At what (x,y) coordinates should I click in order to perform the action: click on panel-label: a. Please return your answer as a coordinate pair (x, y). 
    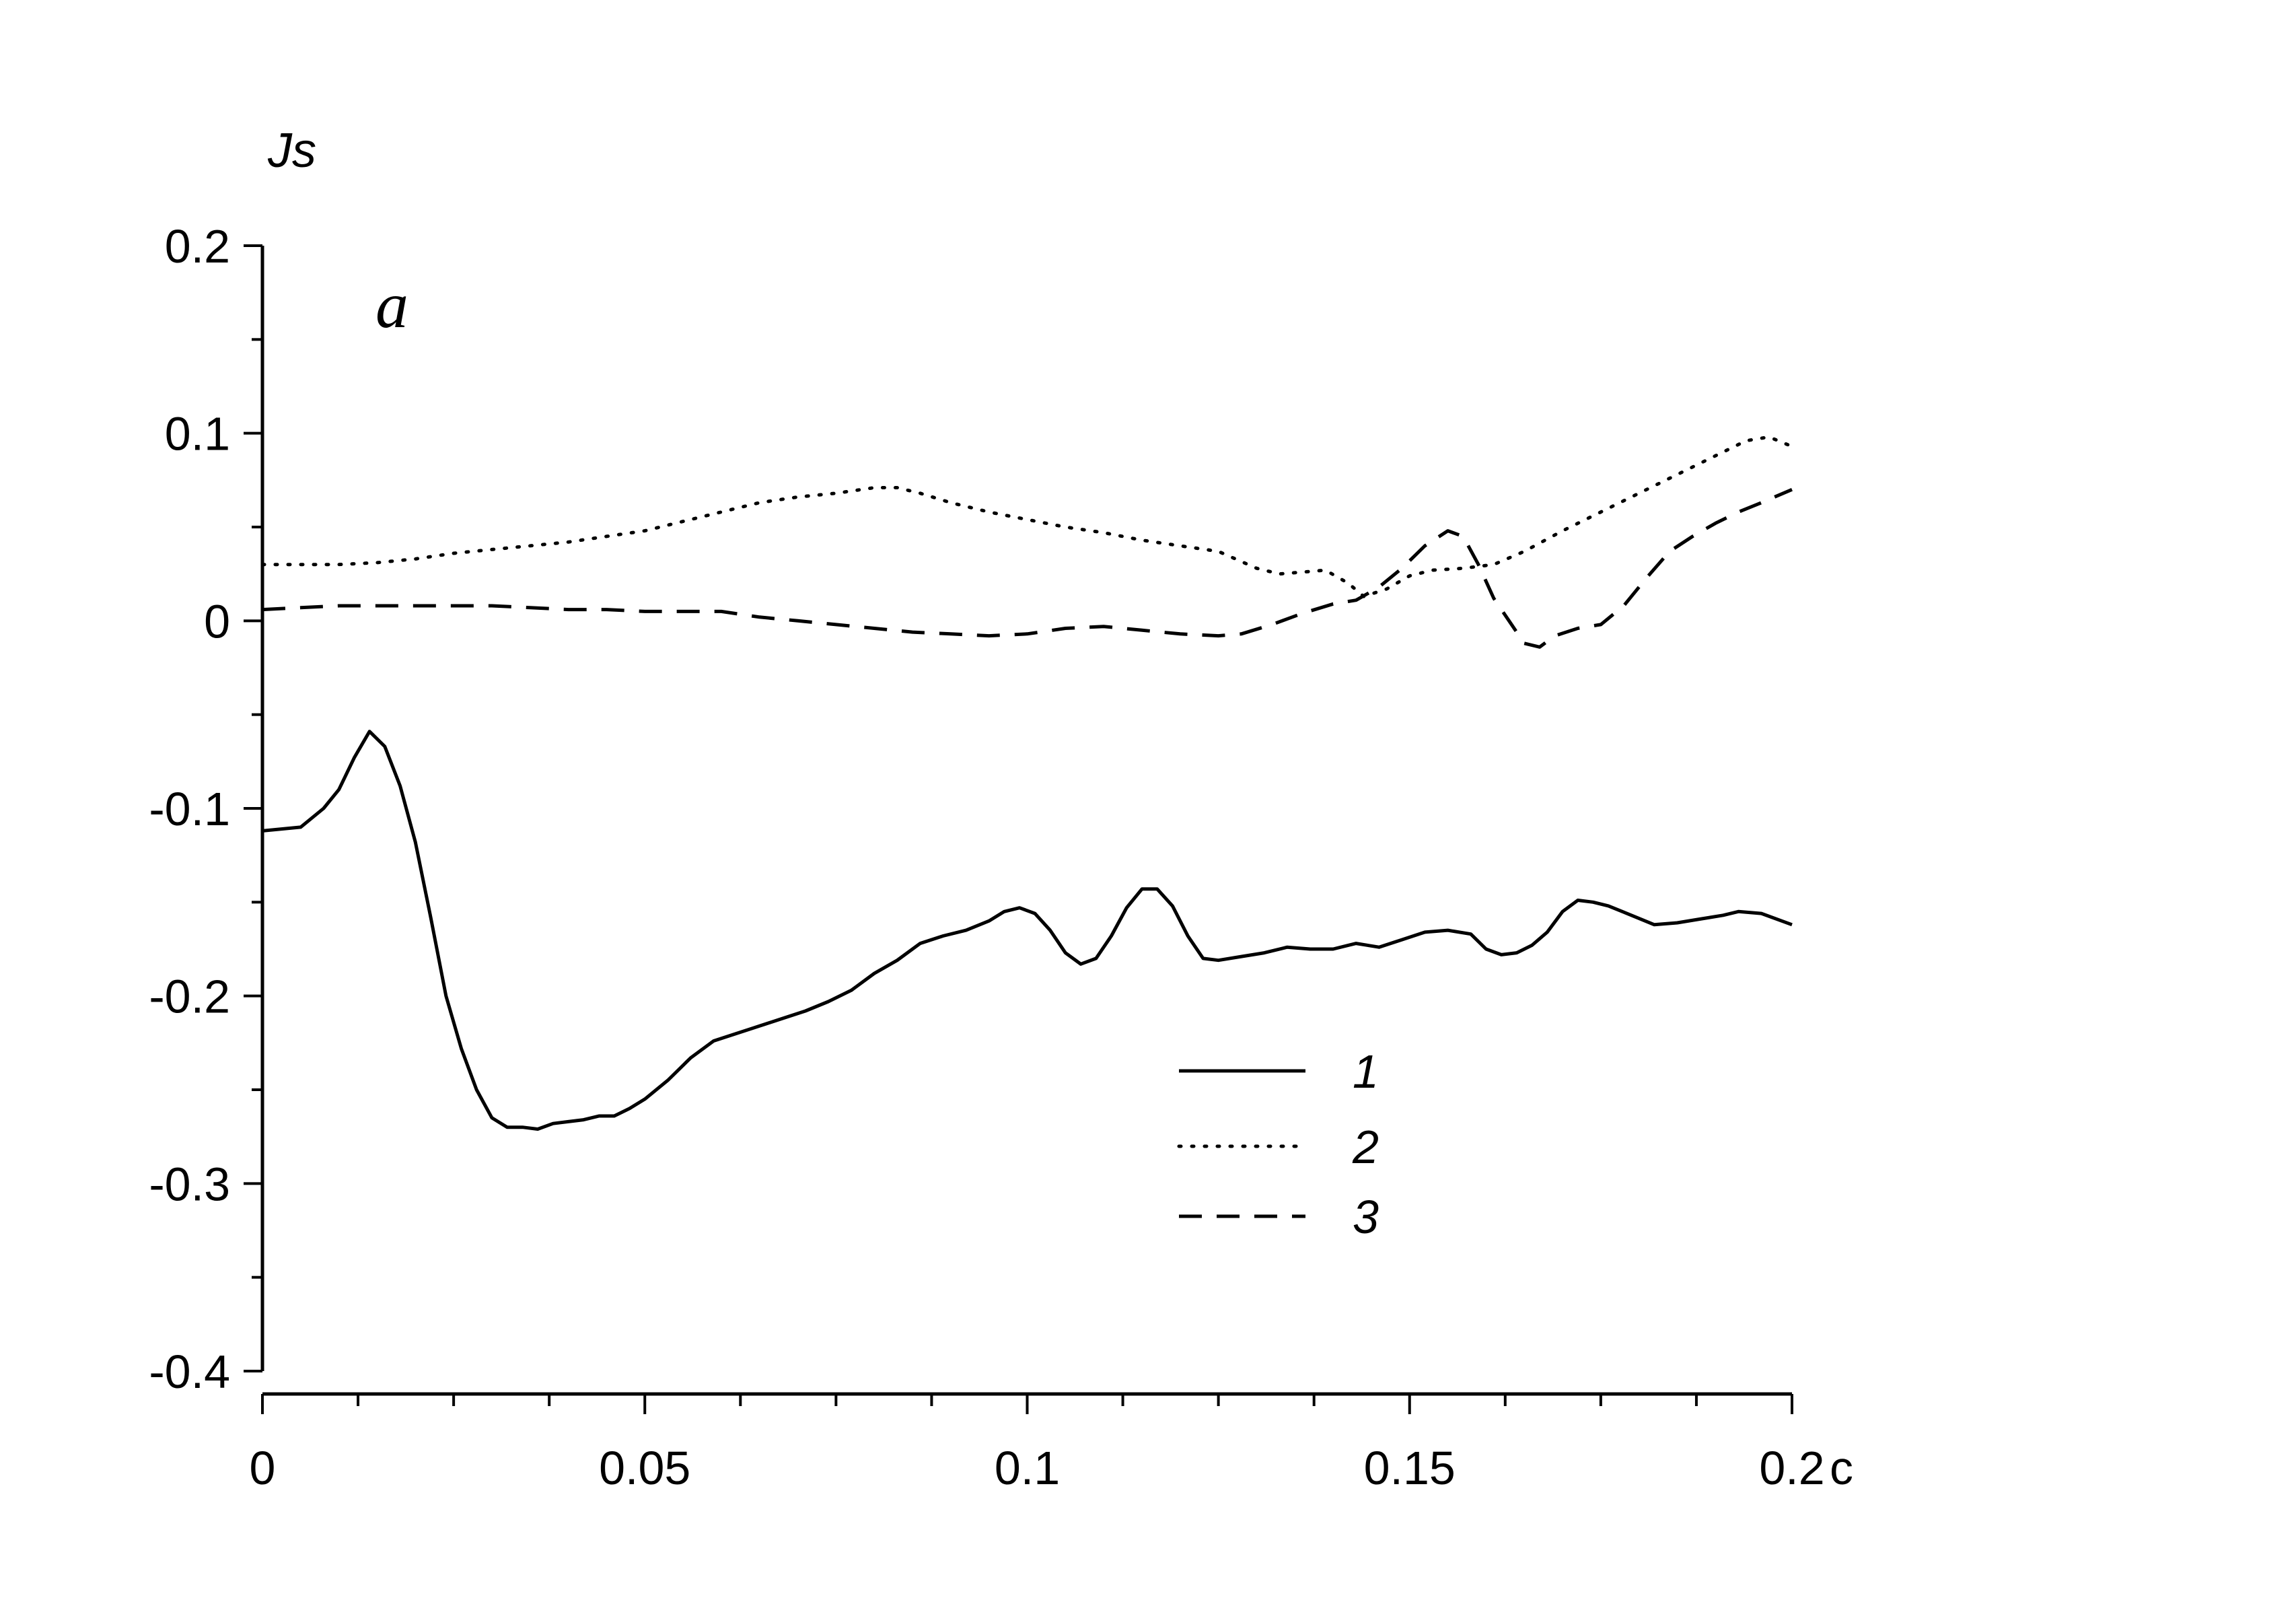
    Looking at the image, I should click on (391, 305).